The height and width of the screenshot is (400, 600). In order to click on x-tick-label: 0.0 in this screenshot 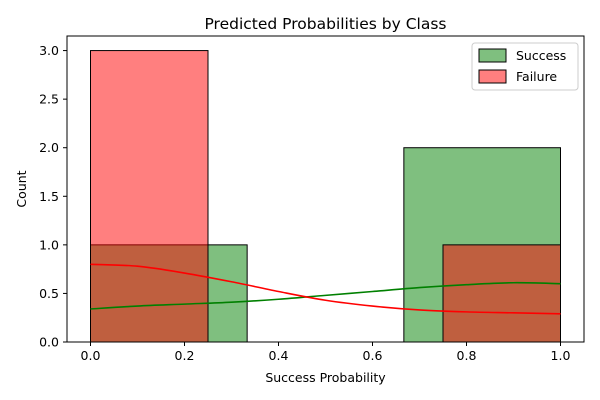, I will do `click(91, 355)`.